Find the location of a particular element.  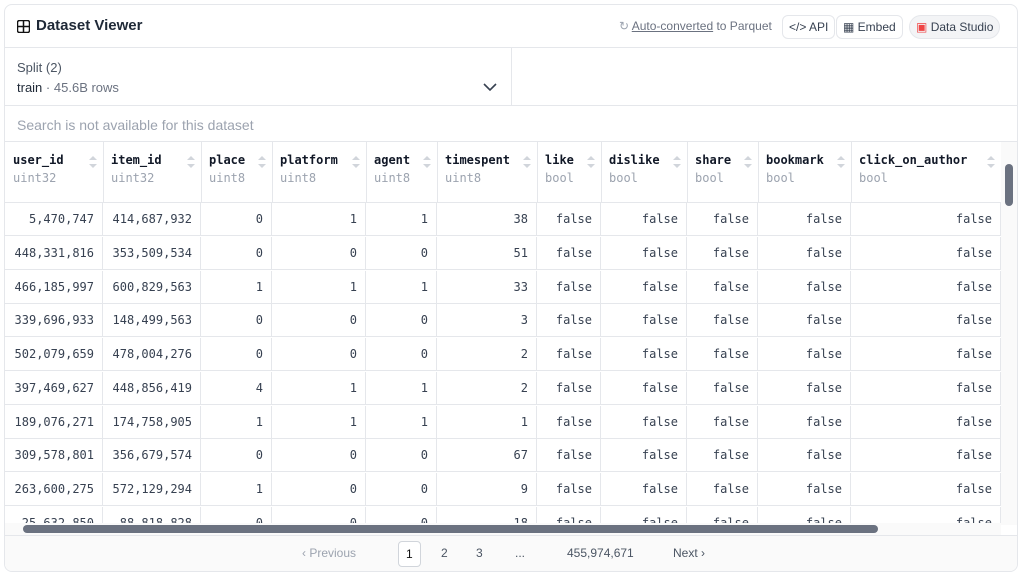

cell: 572,129,294 is located at coordinates (152, 489).